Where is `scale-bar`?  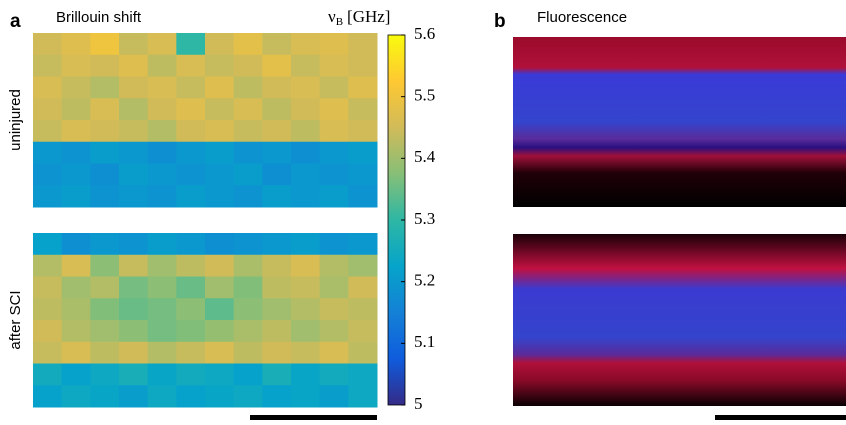 scale-bar is located at coordinates (313, 417).